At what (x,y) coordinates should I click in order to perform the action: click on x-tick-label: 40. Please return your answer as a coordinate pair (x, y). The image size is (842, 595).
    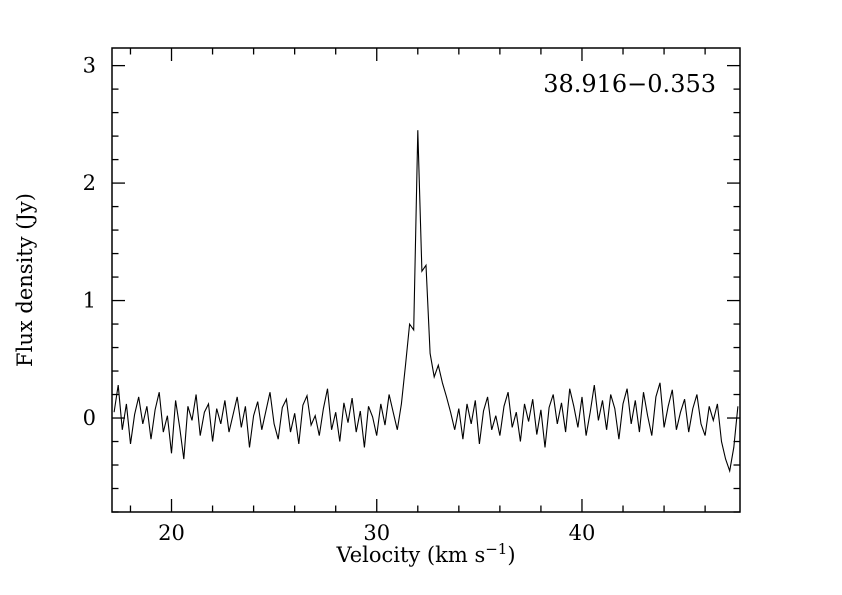
    Looking at the image, I should click on (582, 533).